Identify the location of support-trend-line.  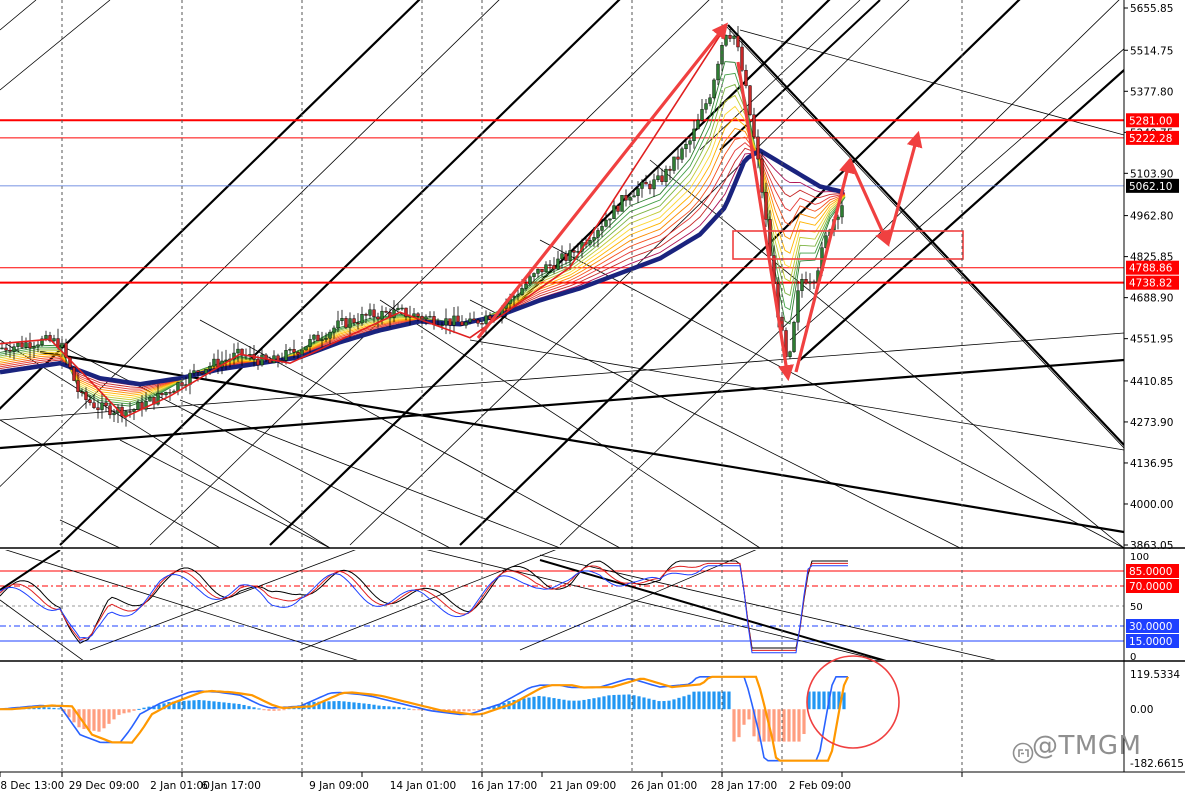
(562, 404).